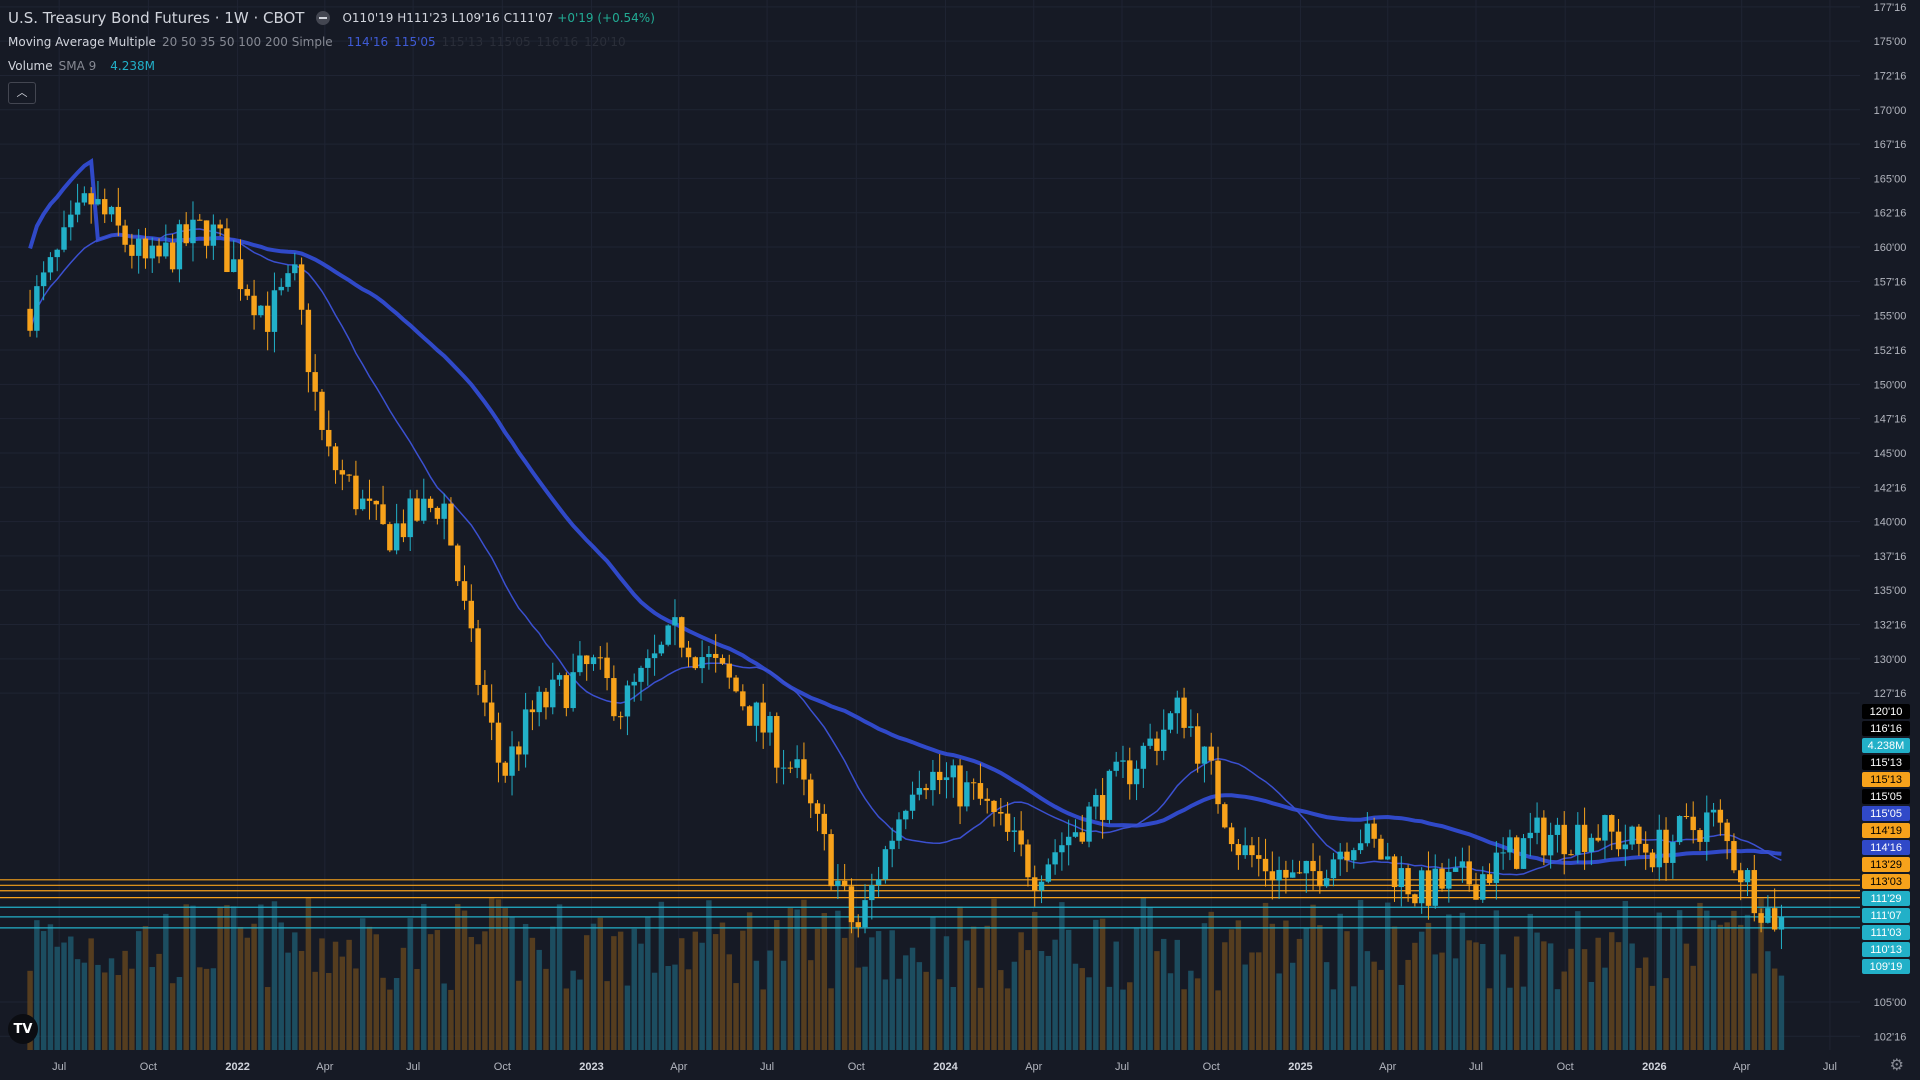  Describe the element at coordinates (367, 42) in the screenshot. I see `ma-value-1: 114'16` at that location.